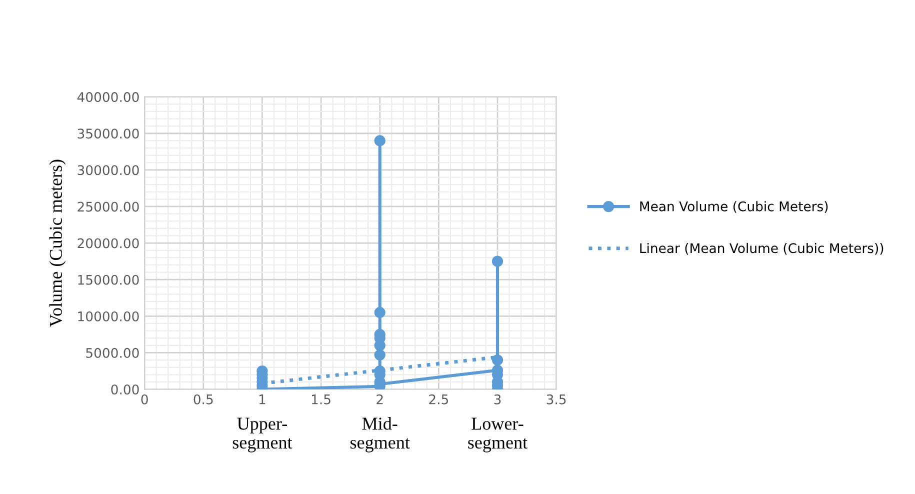 Image resolution: width=915 pixels, height=494 pixels. I want to click on y-tick-label: 10000.00, so click(108, 316).